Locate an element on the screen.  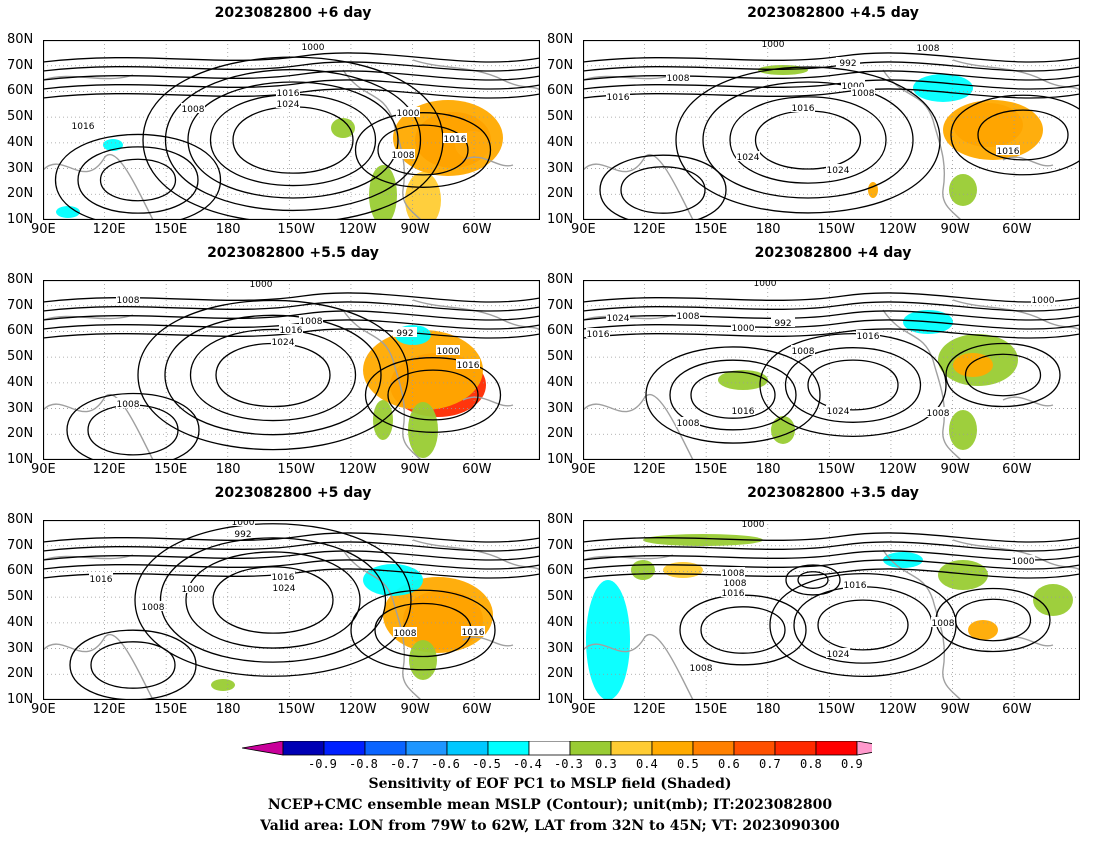
colorbar-tick-label: -0.4 is located at coordinates (527, 764).